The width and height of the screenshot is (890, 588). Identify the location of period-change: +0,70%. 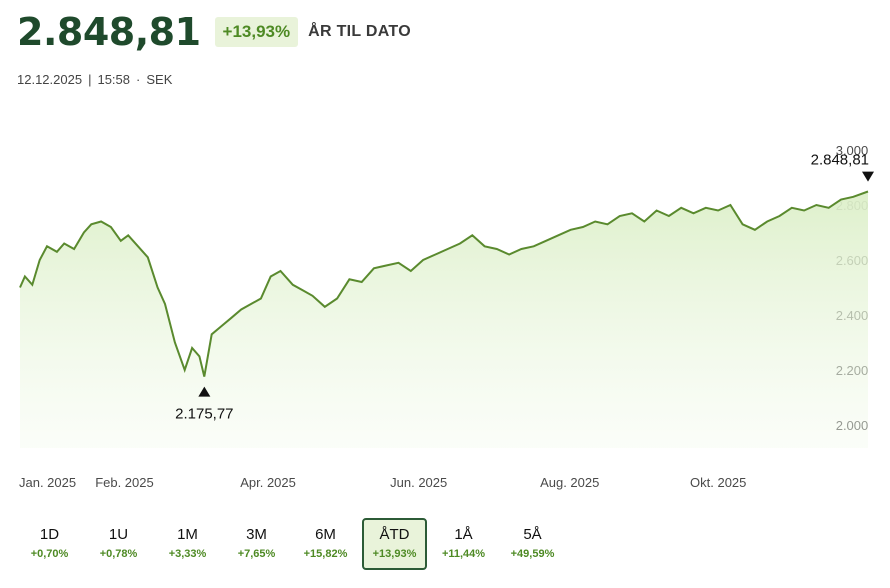
(49, 554).